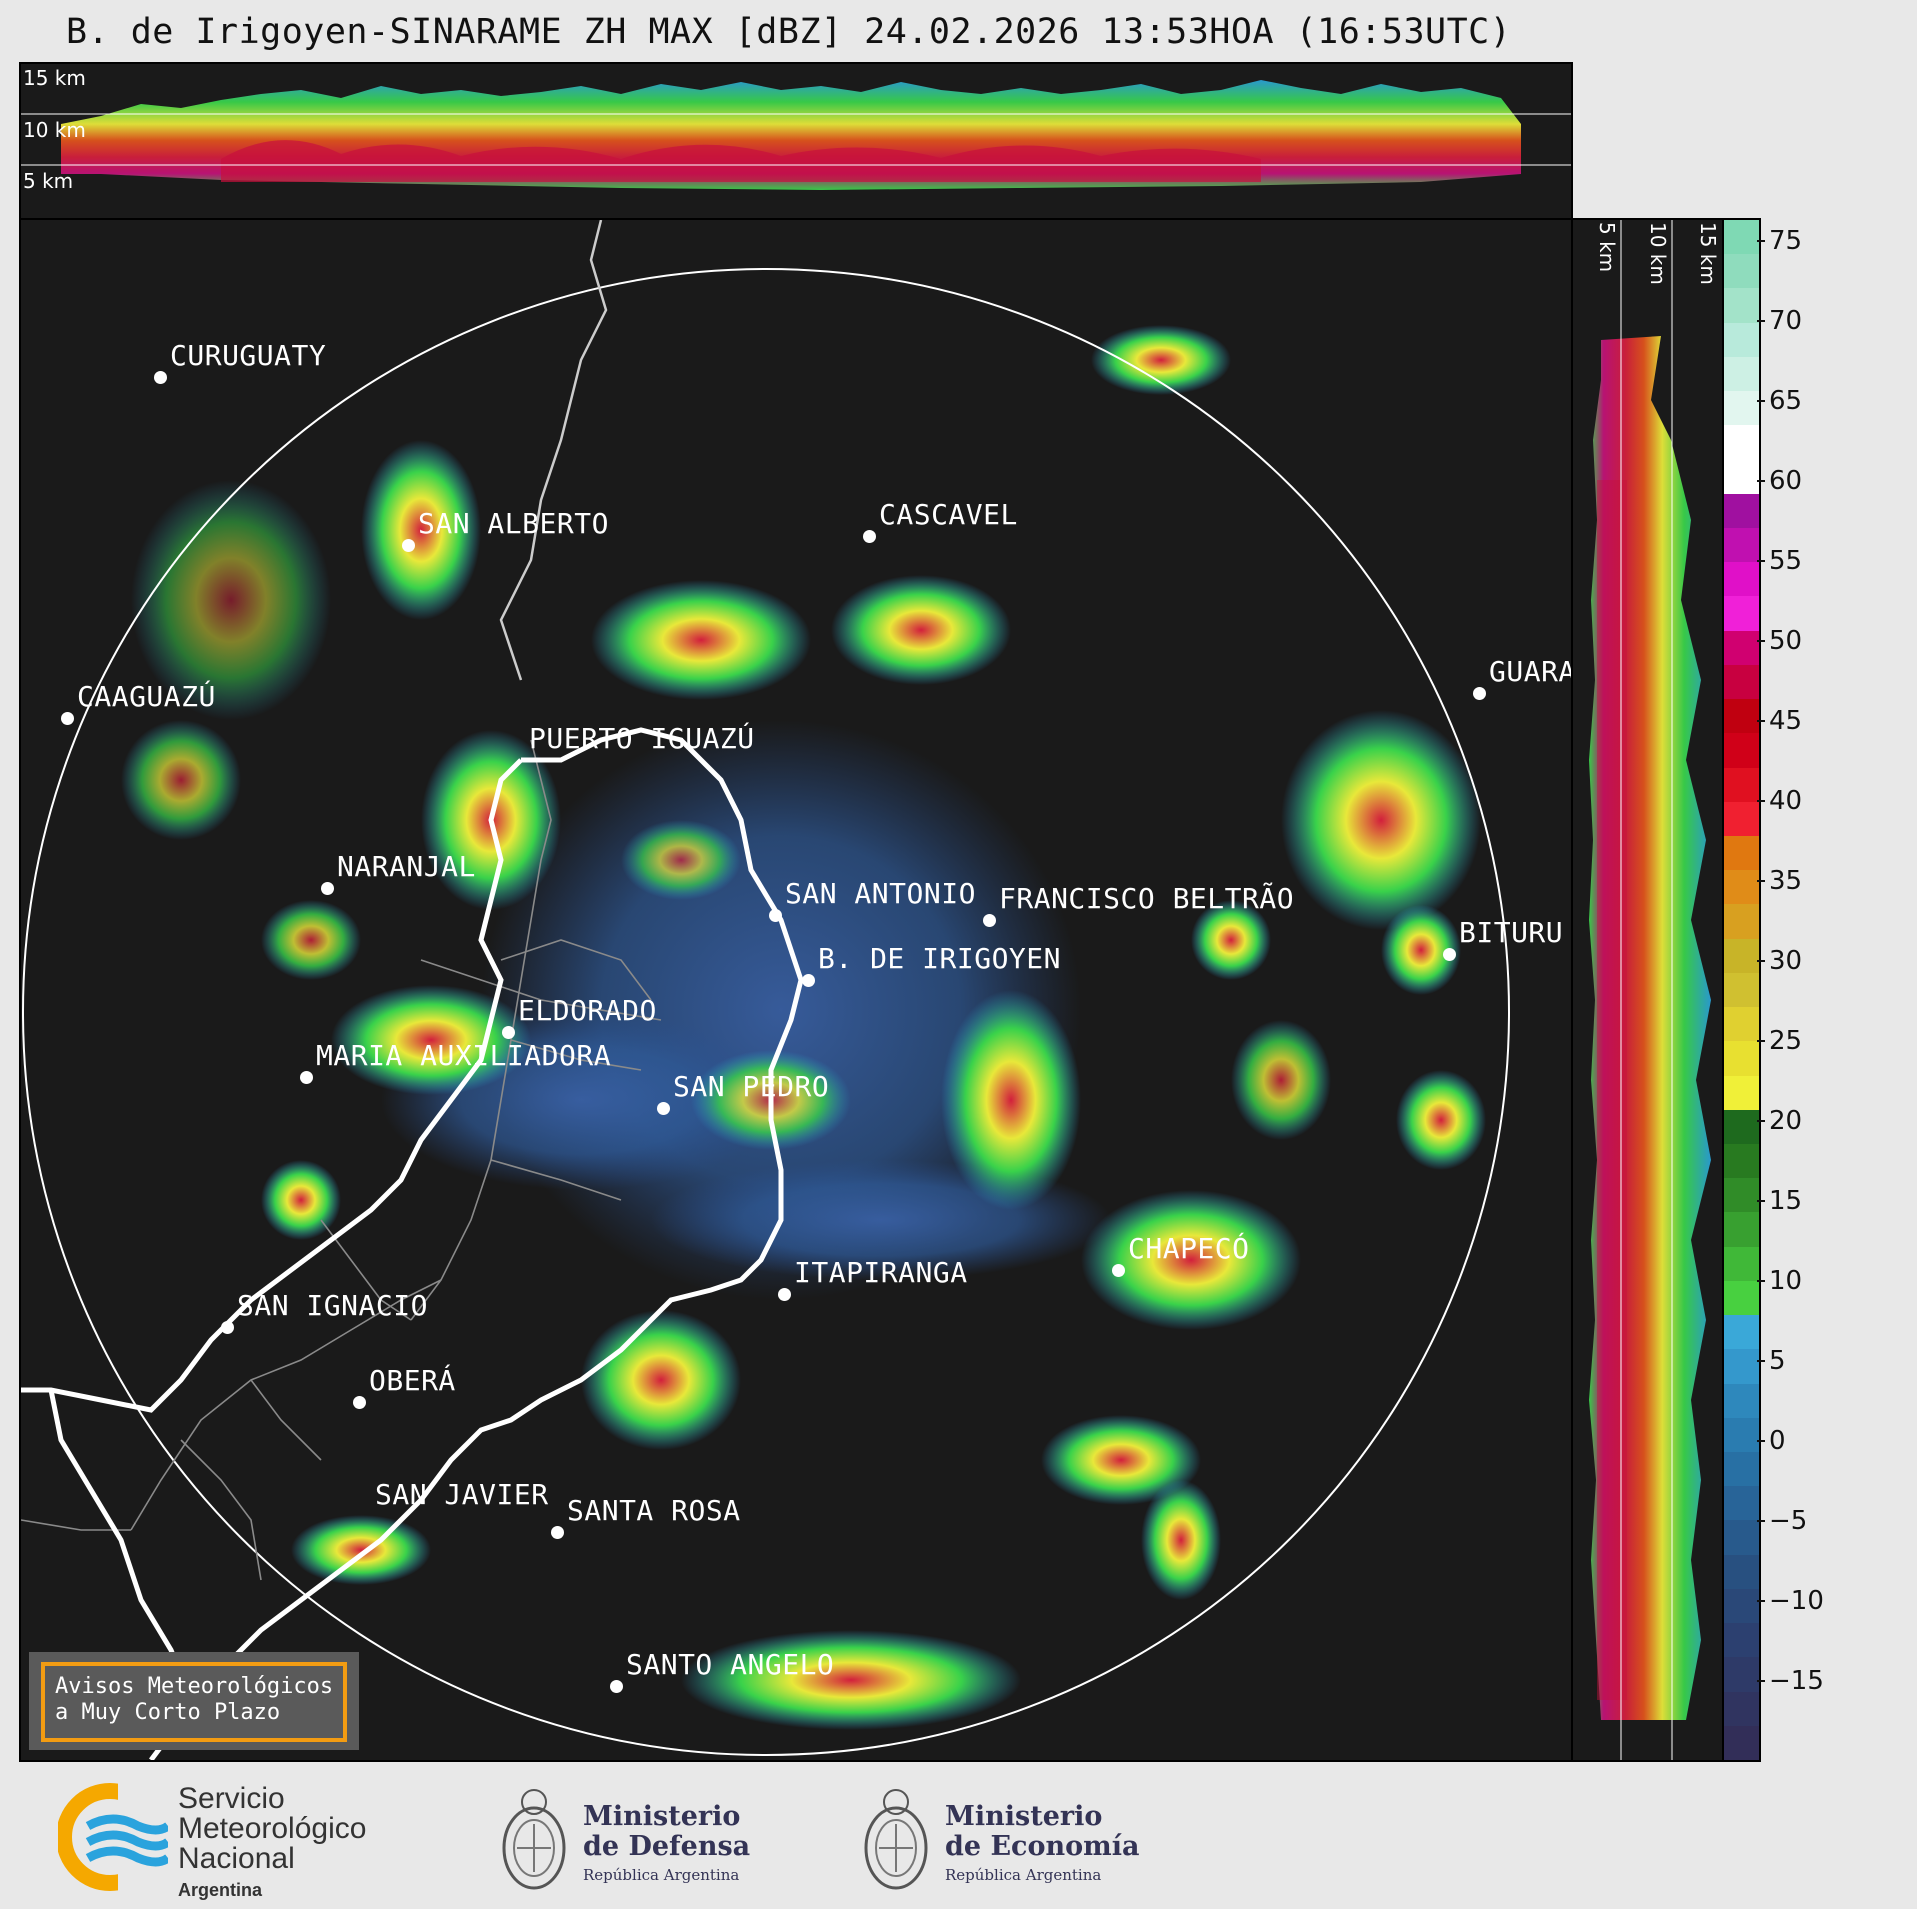 Image resolution: width=1917 pixels, height=1909 pixels. I want to click on colorbar-tick-minus15: −15, so click(1790, 1681).